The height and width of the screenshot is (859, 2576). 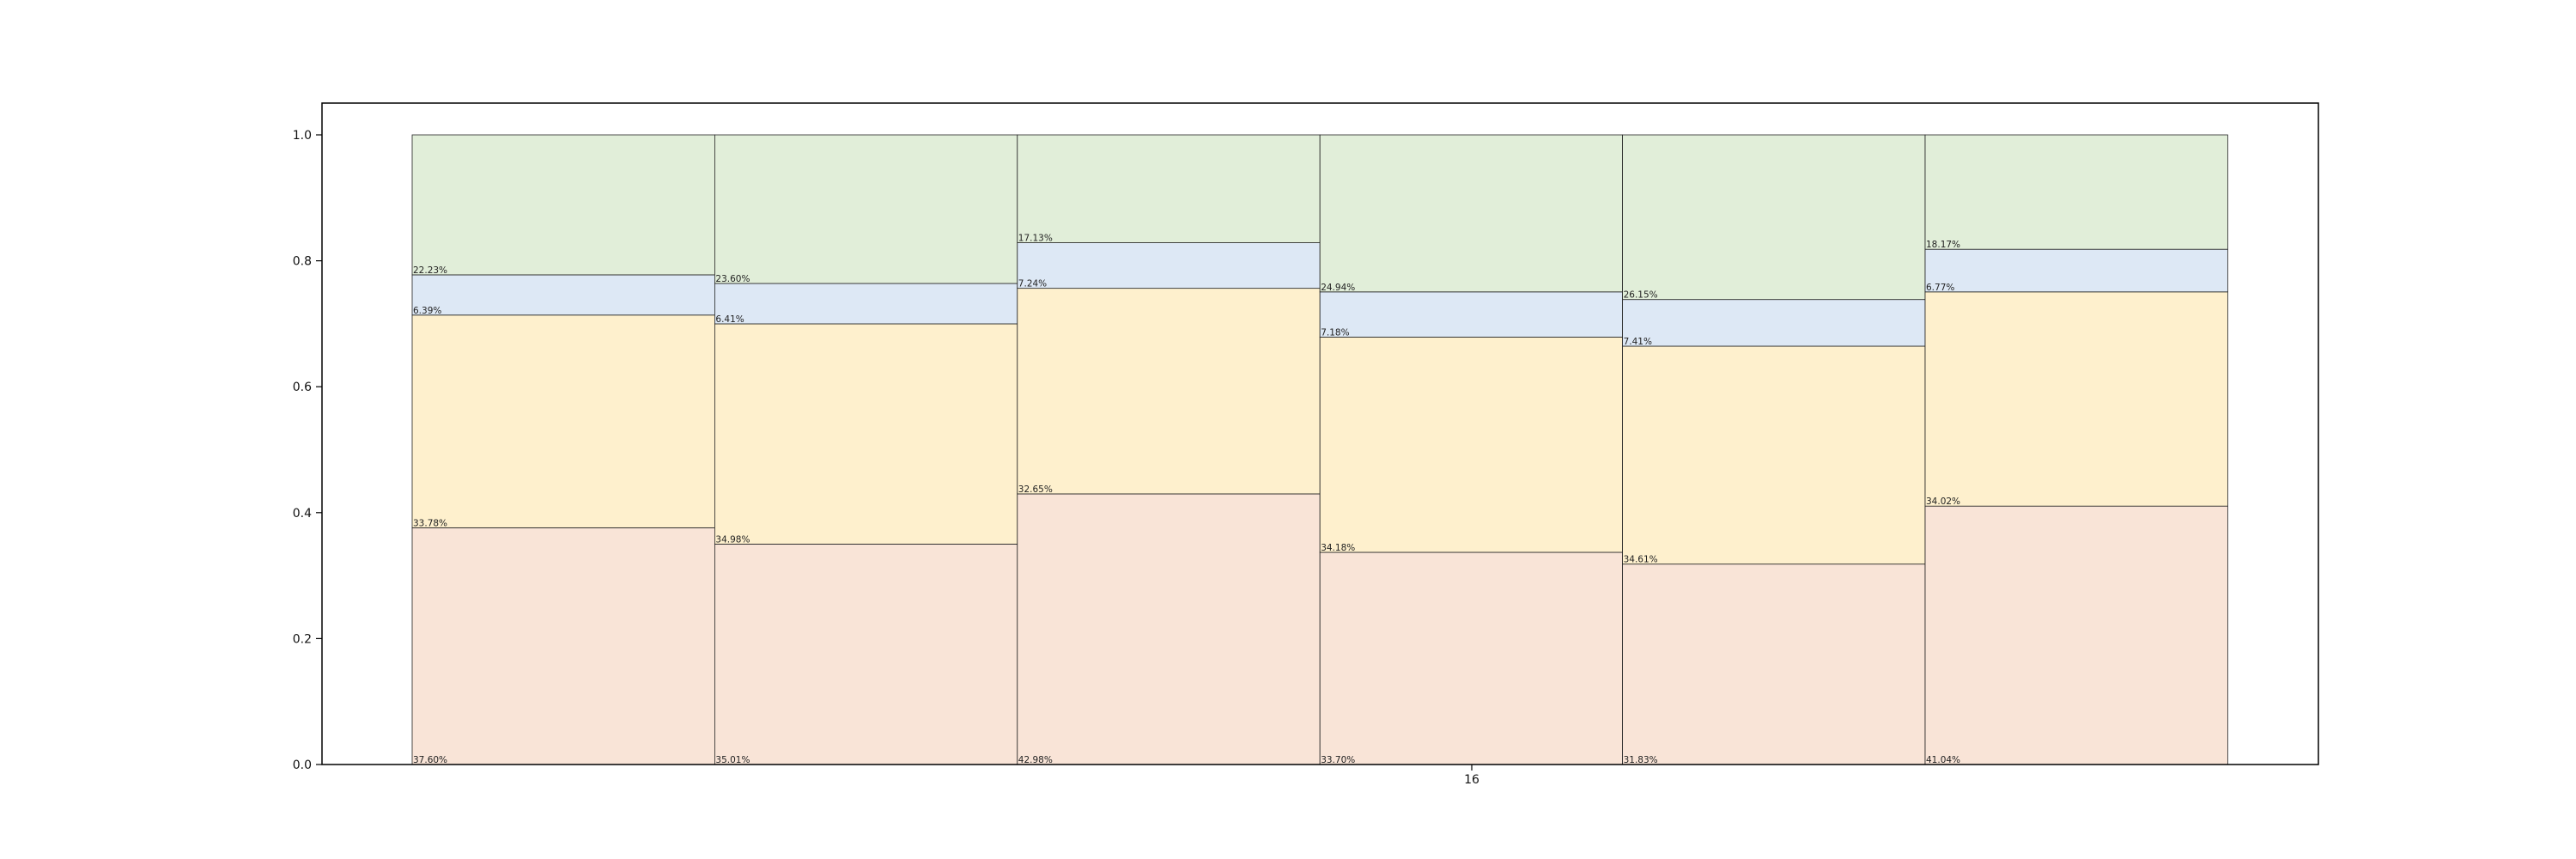 What do you see at coordinates (302, 388) in the screenshot?
I see `y-tick-label: 0.6` at bounding box center [302, 388].